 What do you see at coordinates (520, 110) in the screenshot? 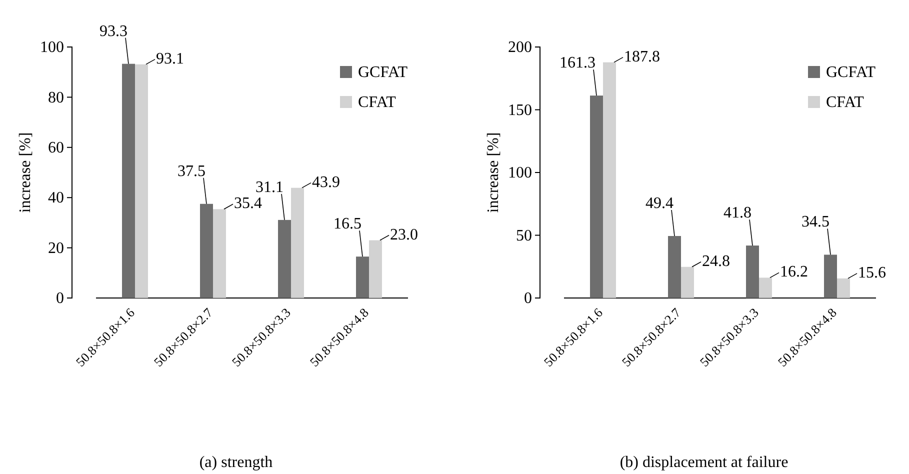
I see `y-tick-label: 150` at bounding box center [520, 110].